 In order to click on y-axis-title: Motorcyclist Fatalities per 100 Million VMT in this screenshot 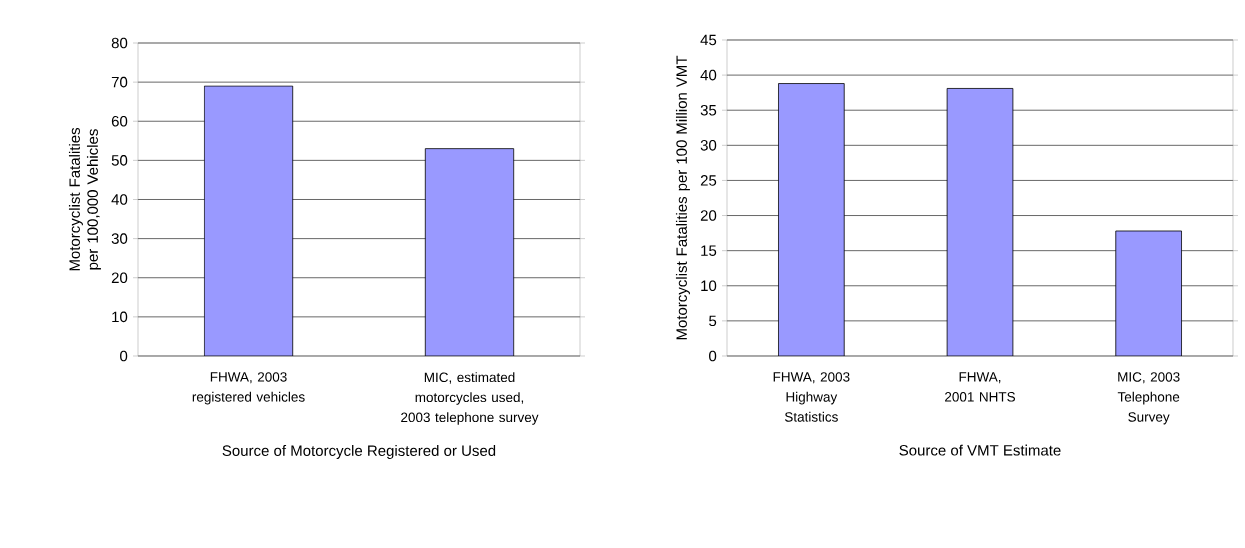, I will do `click(682, 197)`.